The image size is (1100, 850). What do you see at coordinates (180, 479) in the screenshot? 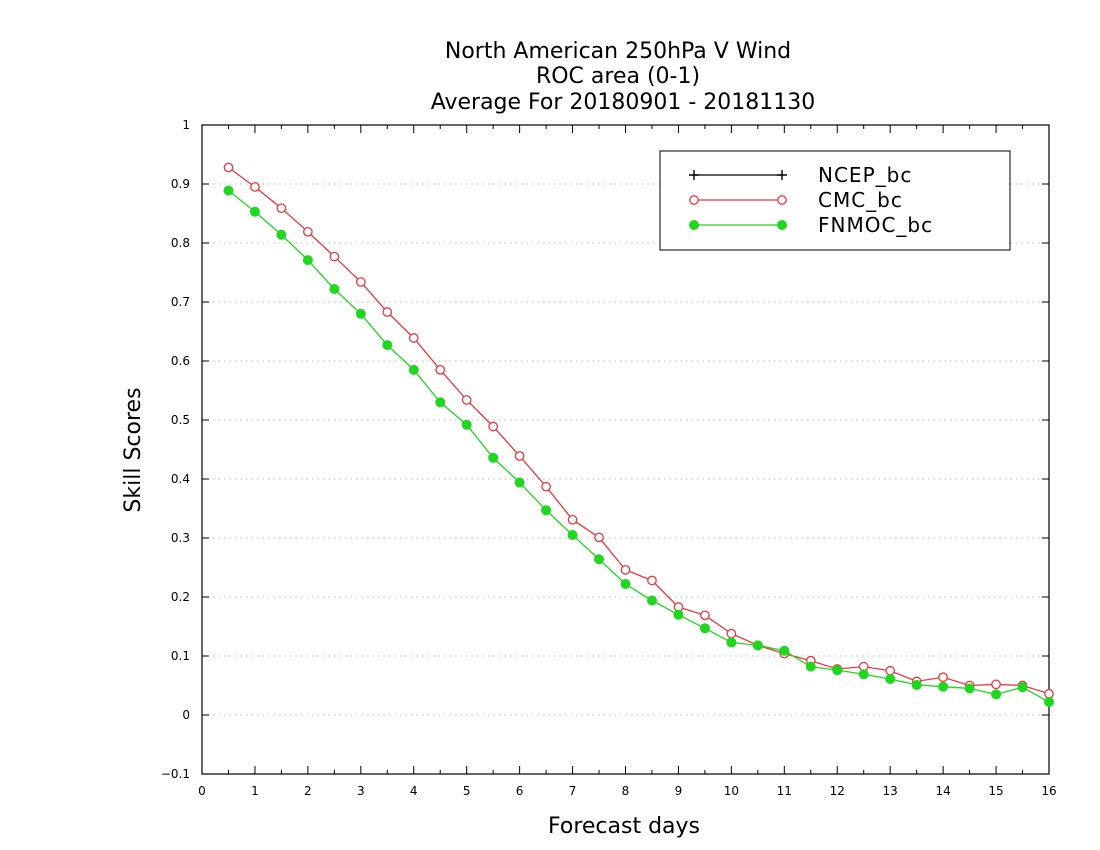
I see `y-tick-label: 0.4` at bounding box center [180, 479].